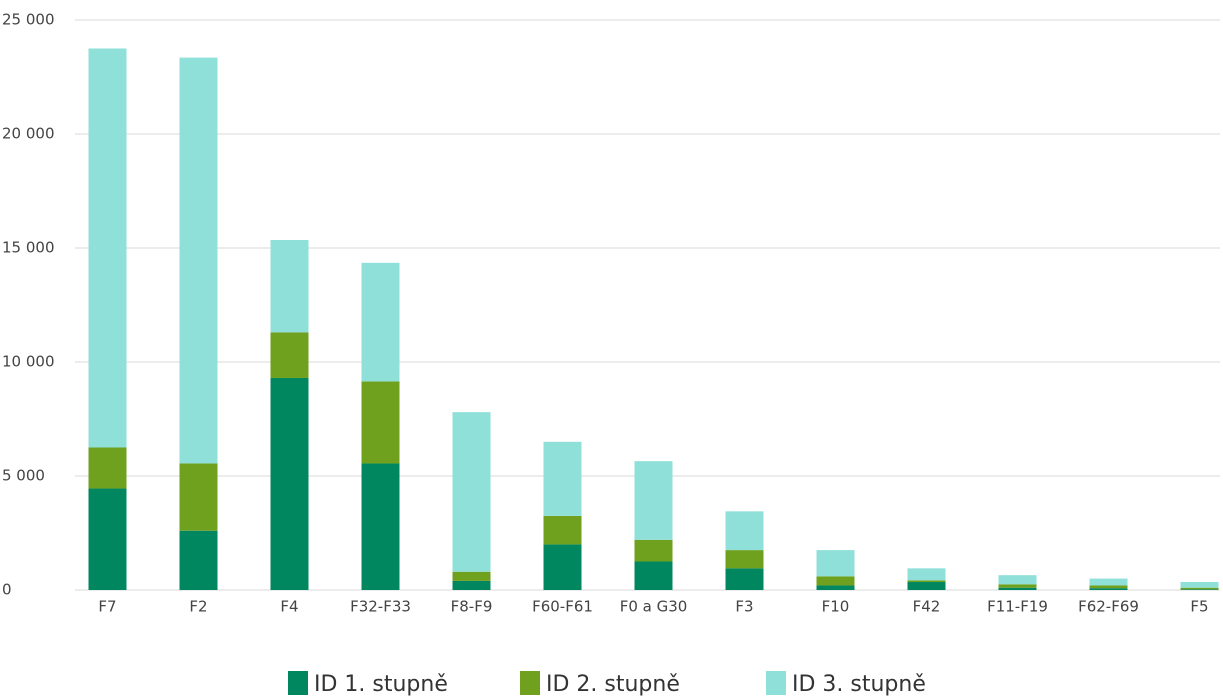 Image resolution: width=1223 pixels, height=697 pixels. I want to click on y-tick-label: 20 000, so click(28, 134).